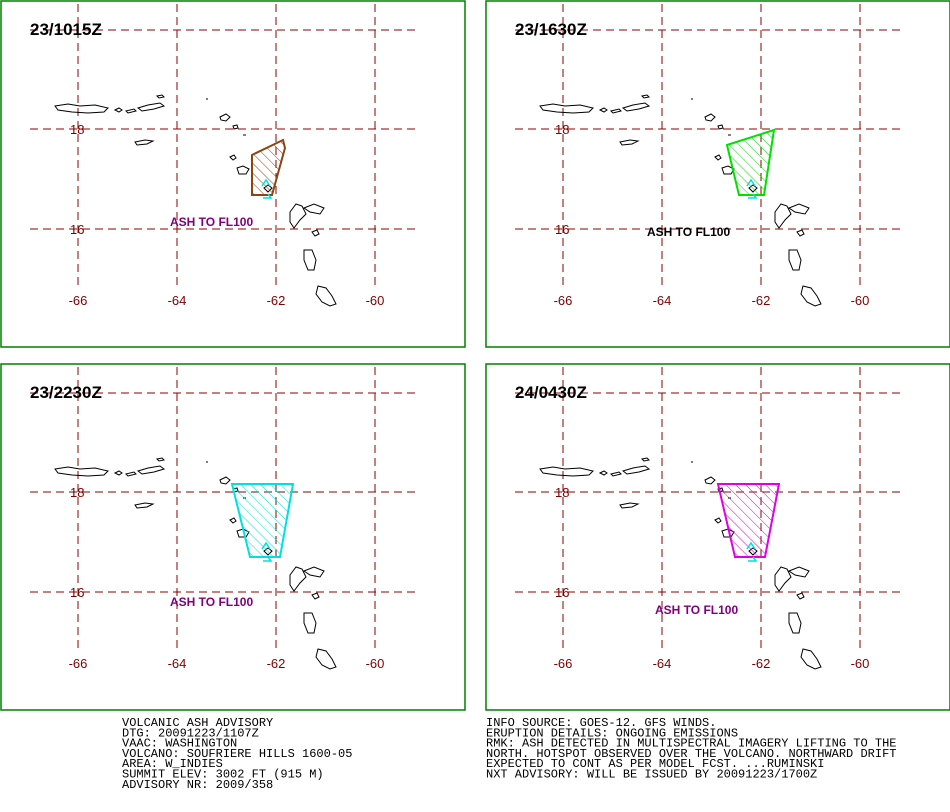 The width and height of the screenshot is (950, 812). What do you see at coordinates (190, 733) in the screenshot?
I see `advisory-line: DTG: 20091223/1107Z` at bounding box center [190, 733].